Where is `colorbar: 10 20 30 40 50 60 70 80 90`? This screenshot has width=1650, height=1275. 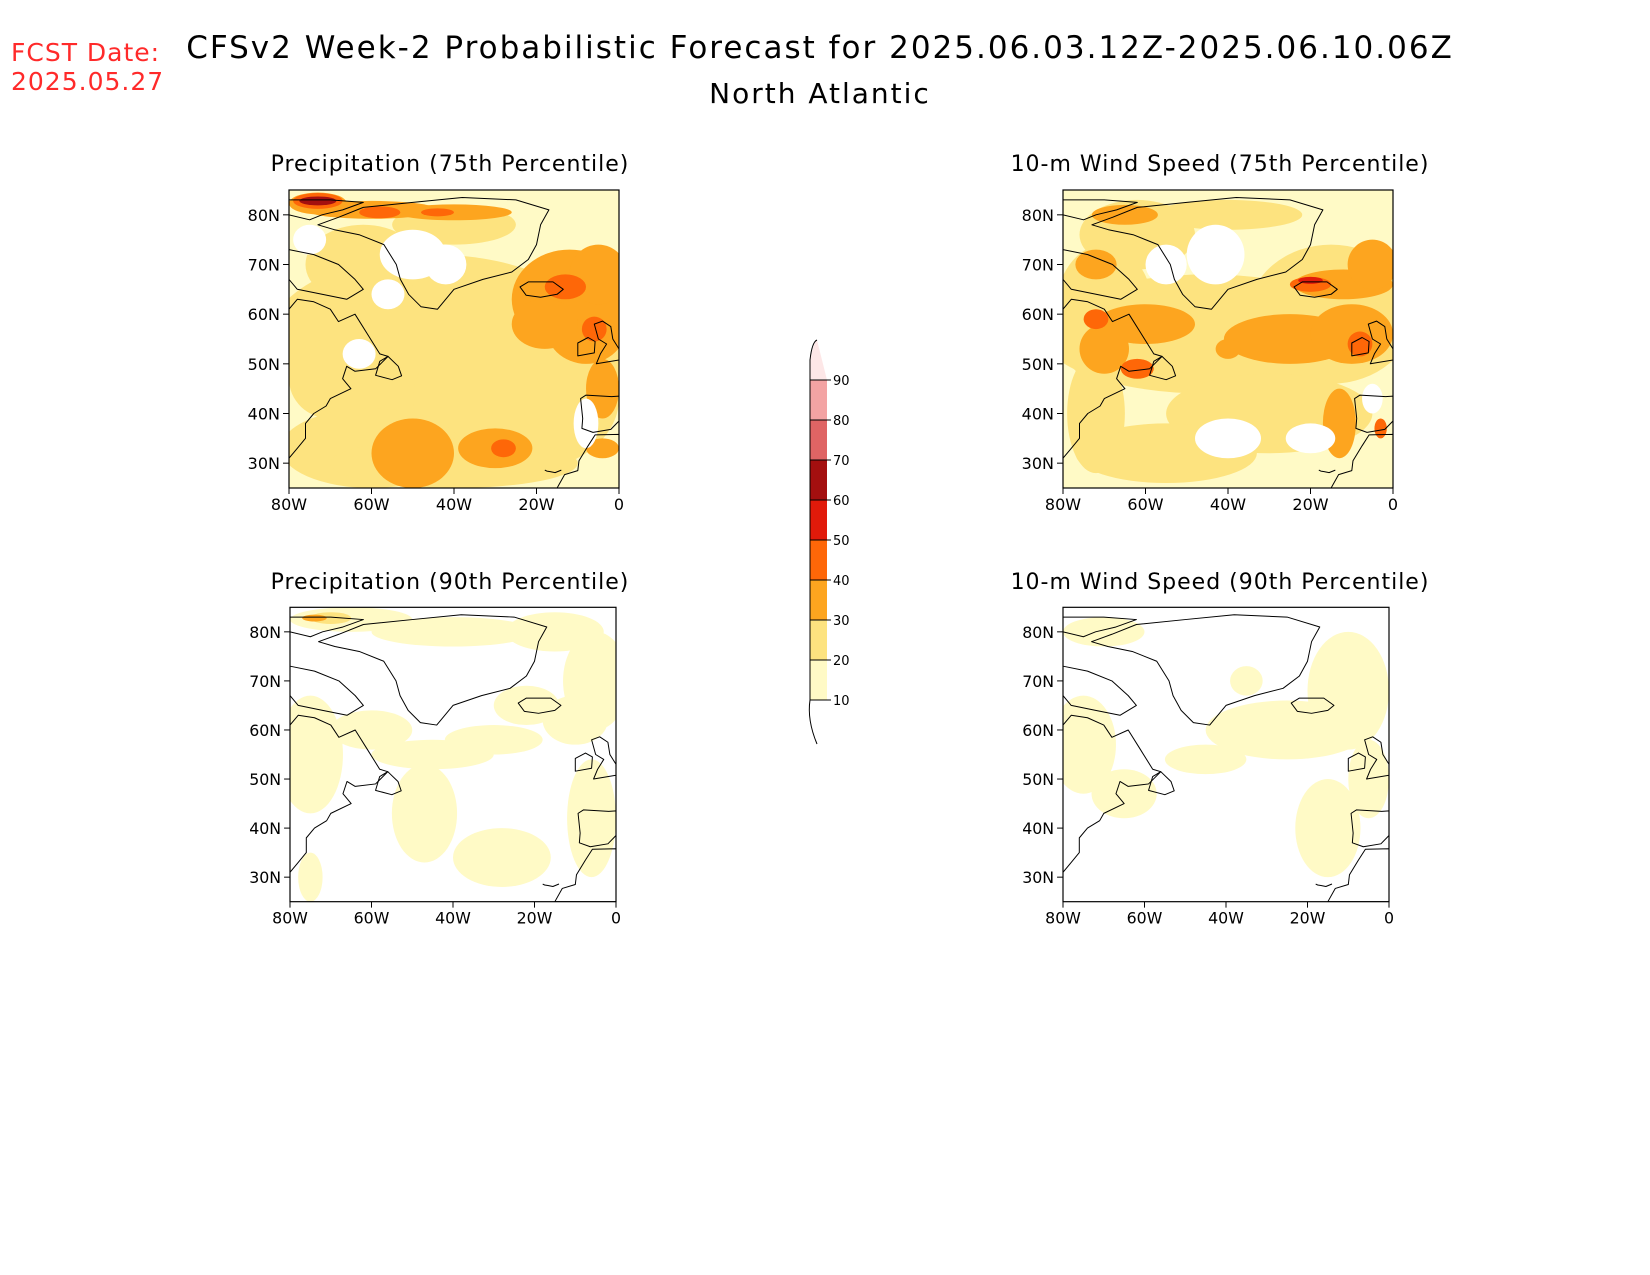
colorbar: 10 20 30 40 50 60 70 80 90 is located at coordinates (829, 542).